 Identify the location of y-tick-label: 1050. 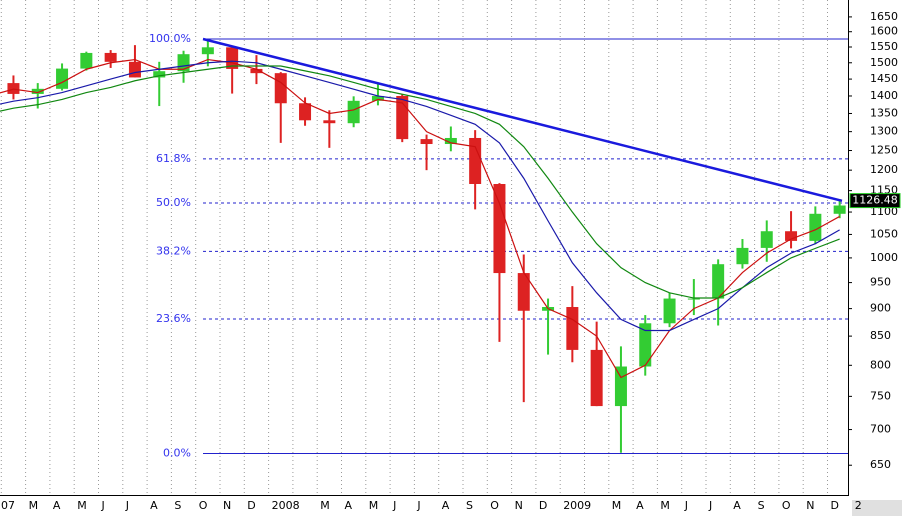
(884, 233).